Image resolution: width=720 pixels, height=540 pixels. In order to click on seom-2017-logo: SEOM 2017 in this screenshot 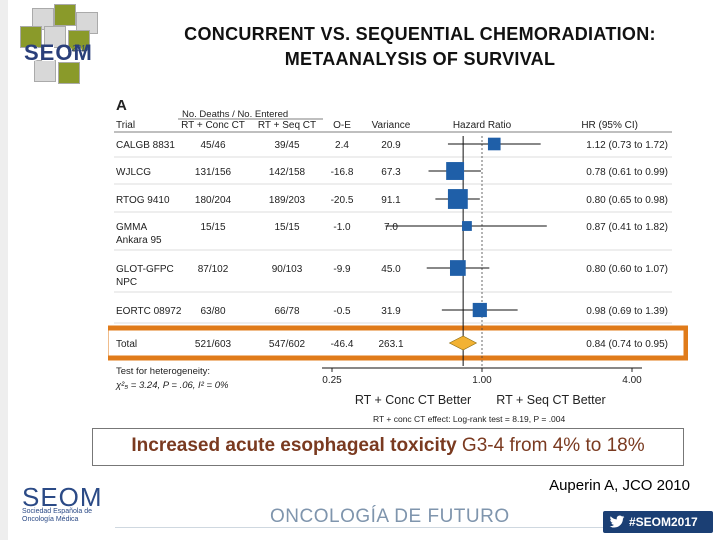, I will do `click(60, 44)`.